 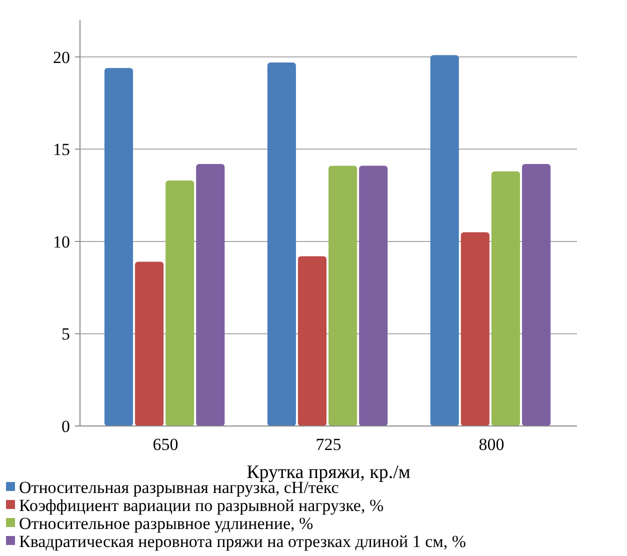 What do you see at coordinates (201, 505) in the screenshot?
I see `legend-label: Коэффициент вариации по разрывной нагрузке, %` at bounding box center [201, 505].